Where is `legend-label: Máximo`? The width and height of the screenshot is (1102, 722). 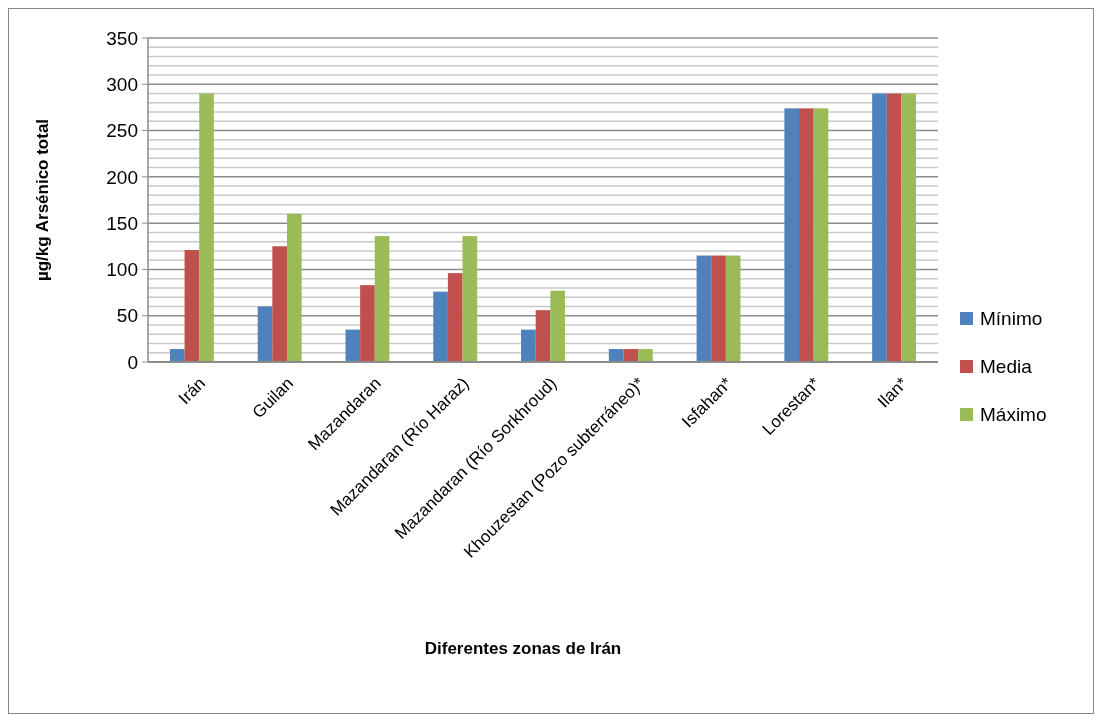
legend-label: Máximo is located at coordinates (1013, 414).